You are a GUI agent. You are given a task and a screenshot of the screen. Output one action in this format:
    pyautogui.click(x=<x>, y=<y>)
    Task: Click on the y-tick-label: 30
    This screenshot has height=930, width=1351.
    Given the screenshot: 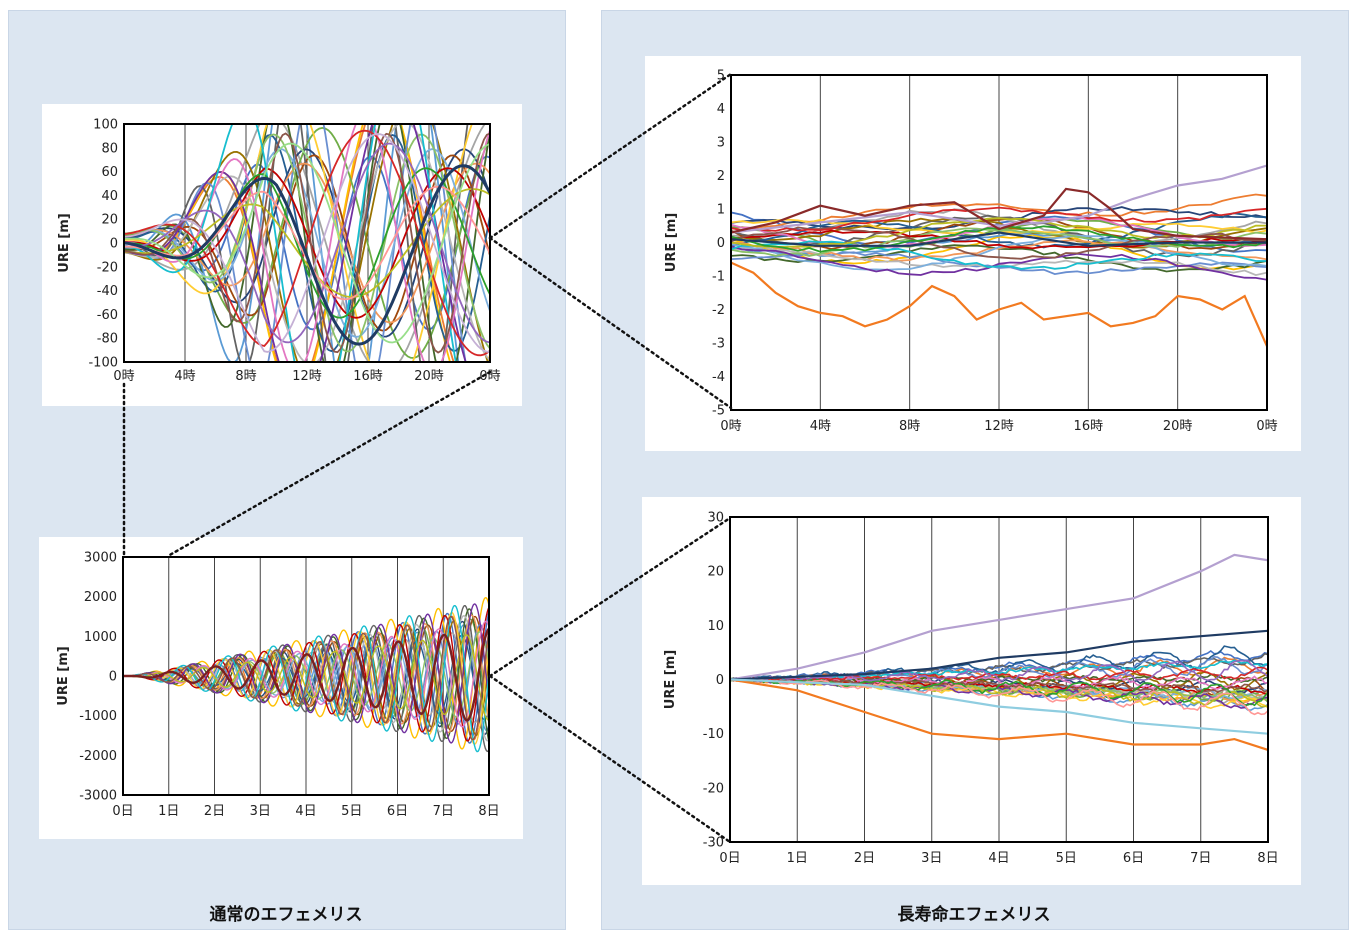 What is the action you would take?
    pyautogui.click(x=715, y=518)
    